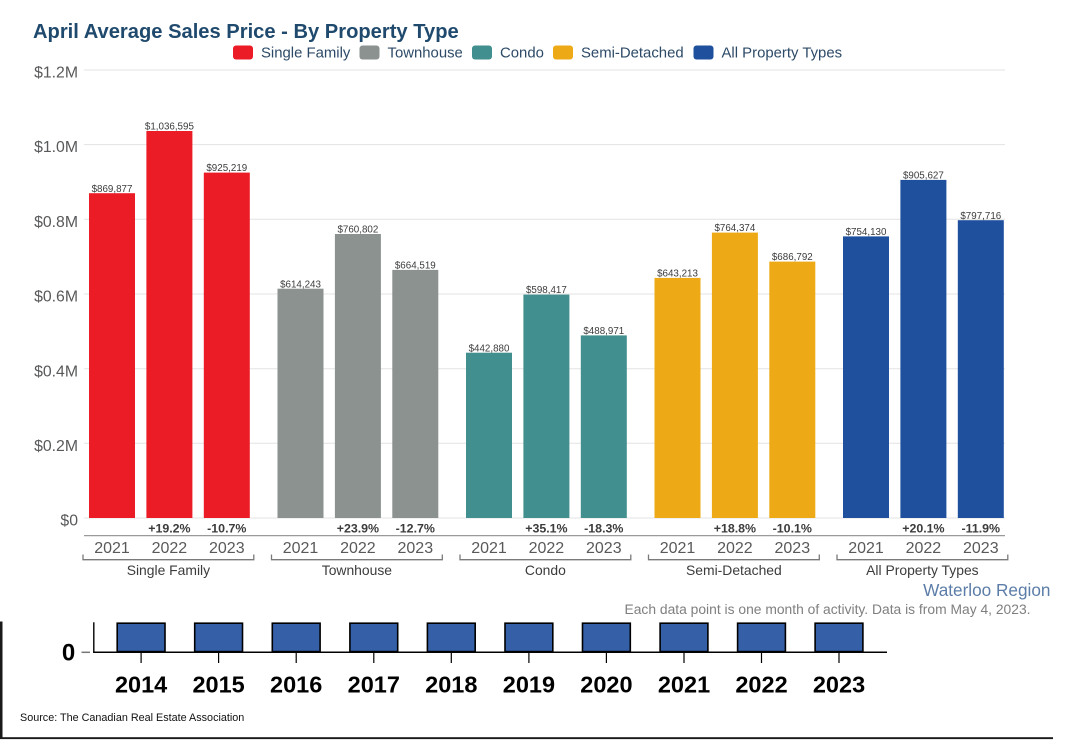 This screenshot has height=756, width=1066. I want to click on svg-text: -11.9%, so click(981, 528).